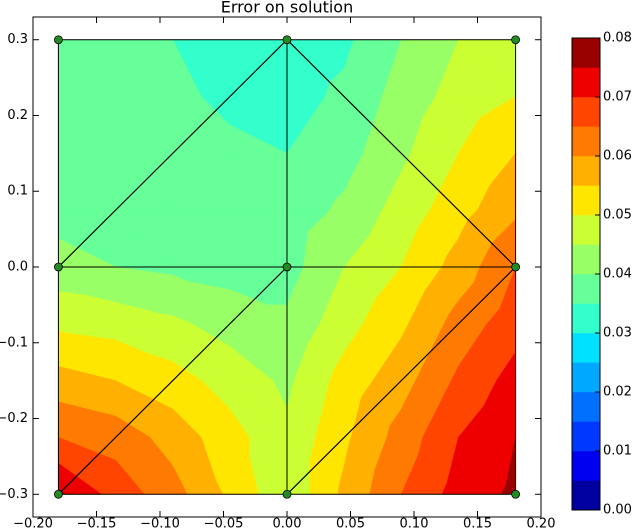 The image size is (633, 530). What do you see at coordinates (33, 523) in the screenshot?
I see `x-tick-label: −0.20` at bounding box center [33, 523].